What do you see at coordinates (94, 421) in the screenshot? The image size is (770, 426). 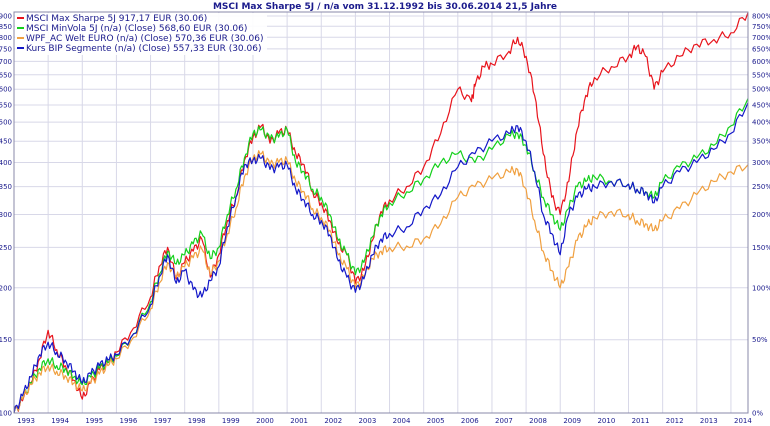 I see `x-tick-label: 1995` at bounding box center [94, 421].